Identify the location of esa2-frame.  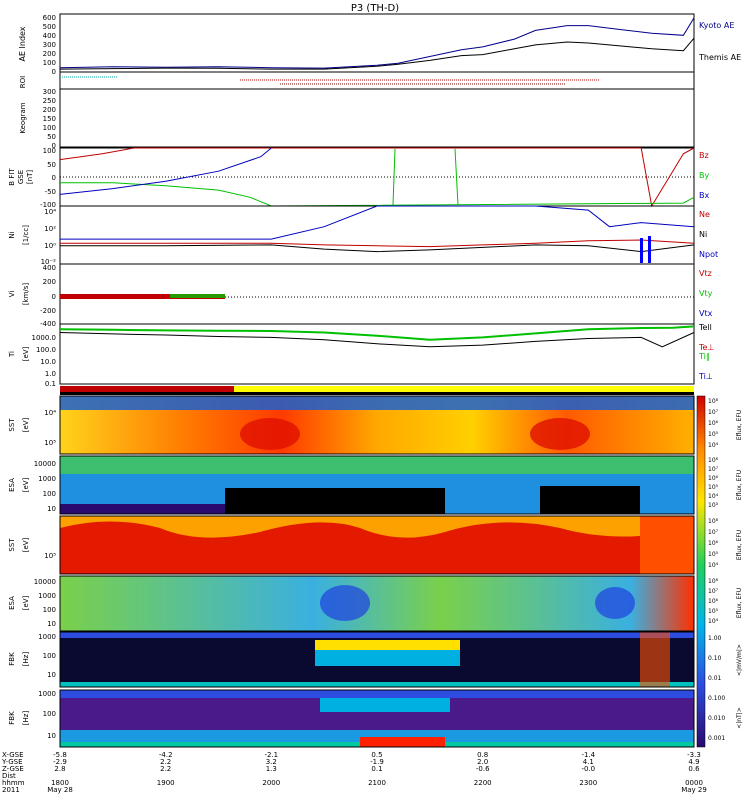
(377, 603).